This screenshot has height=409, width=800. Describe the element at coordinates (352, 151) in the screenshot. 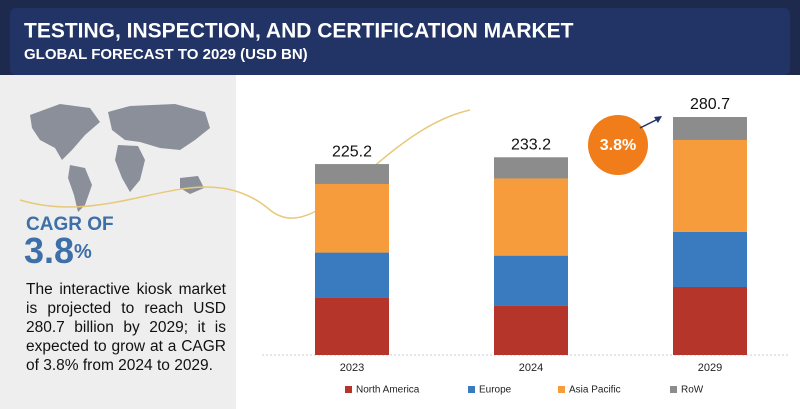

I see `total-label: 225.2` at that location.